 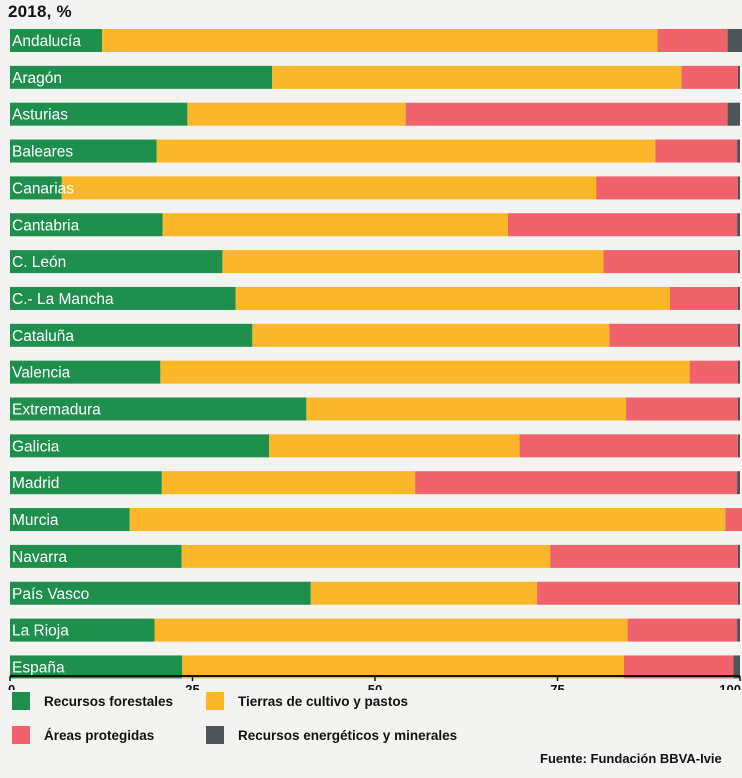 What do you see at coordinates (375, 686) in the screenshot?
I see `x-tick-label: 50` at bounding box center [375, 686].